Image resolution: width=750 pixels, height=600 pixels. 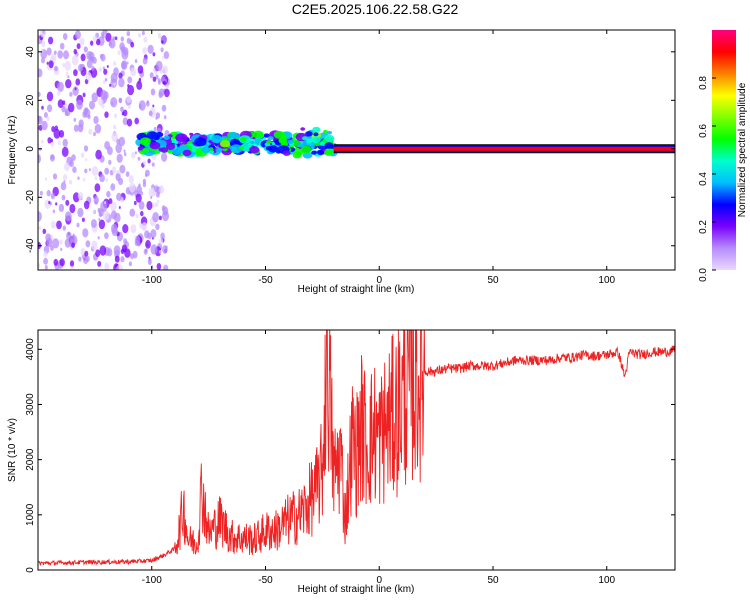 What do you see at coordinates (30, 514) in the screenshot?
I see `y-tick-label: 1000` at bounding box center [30, 514].